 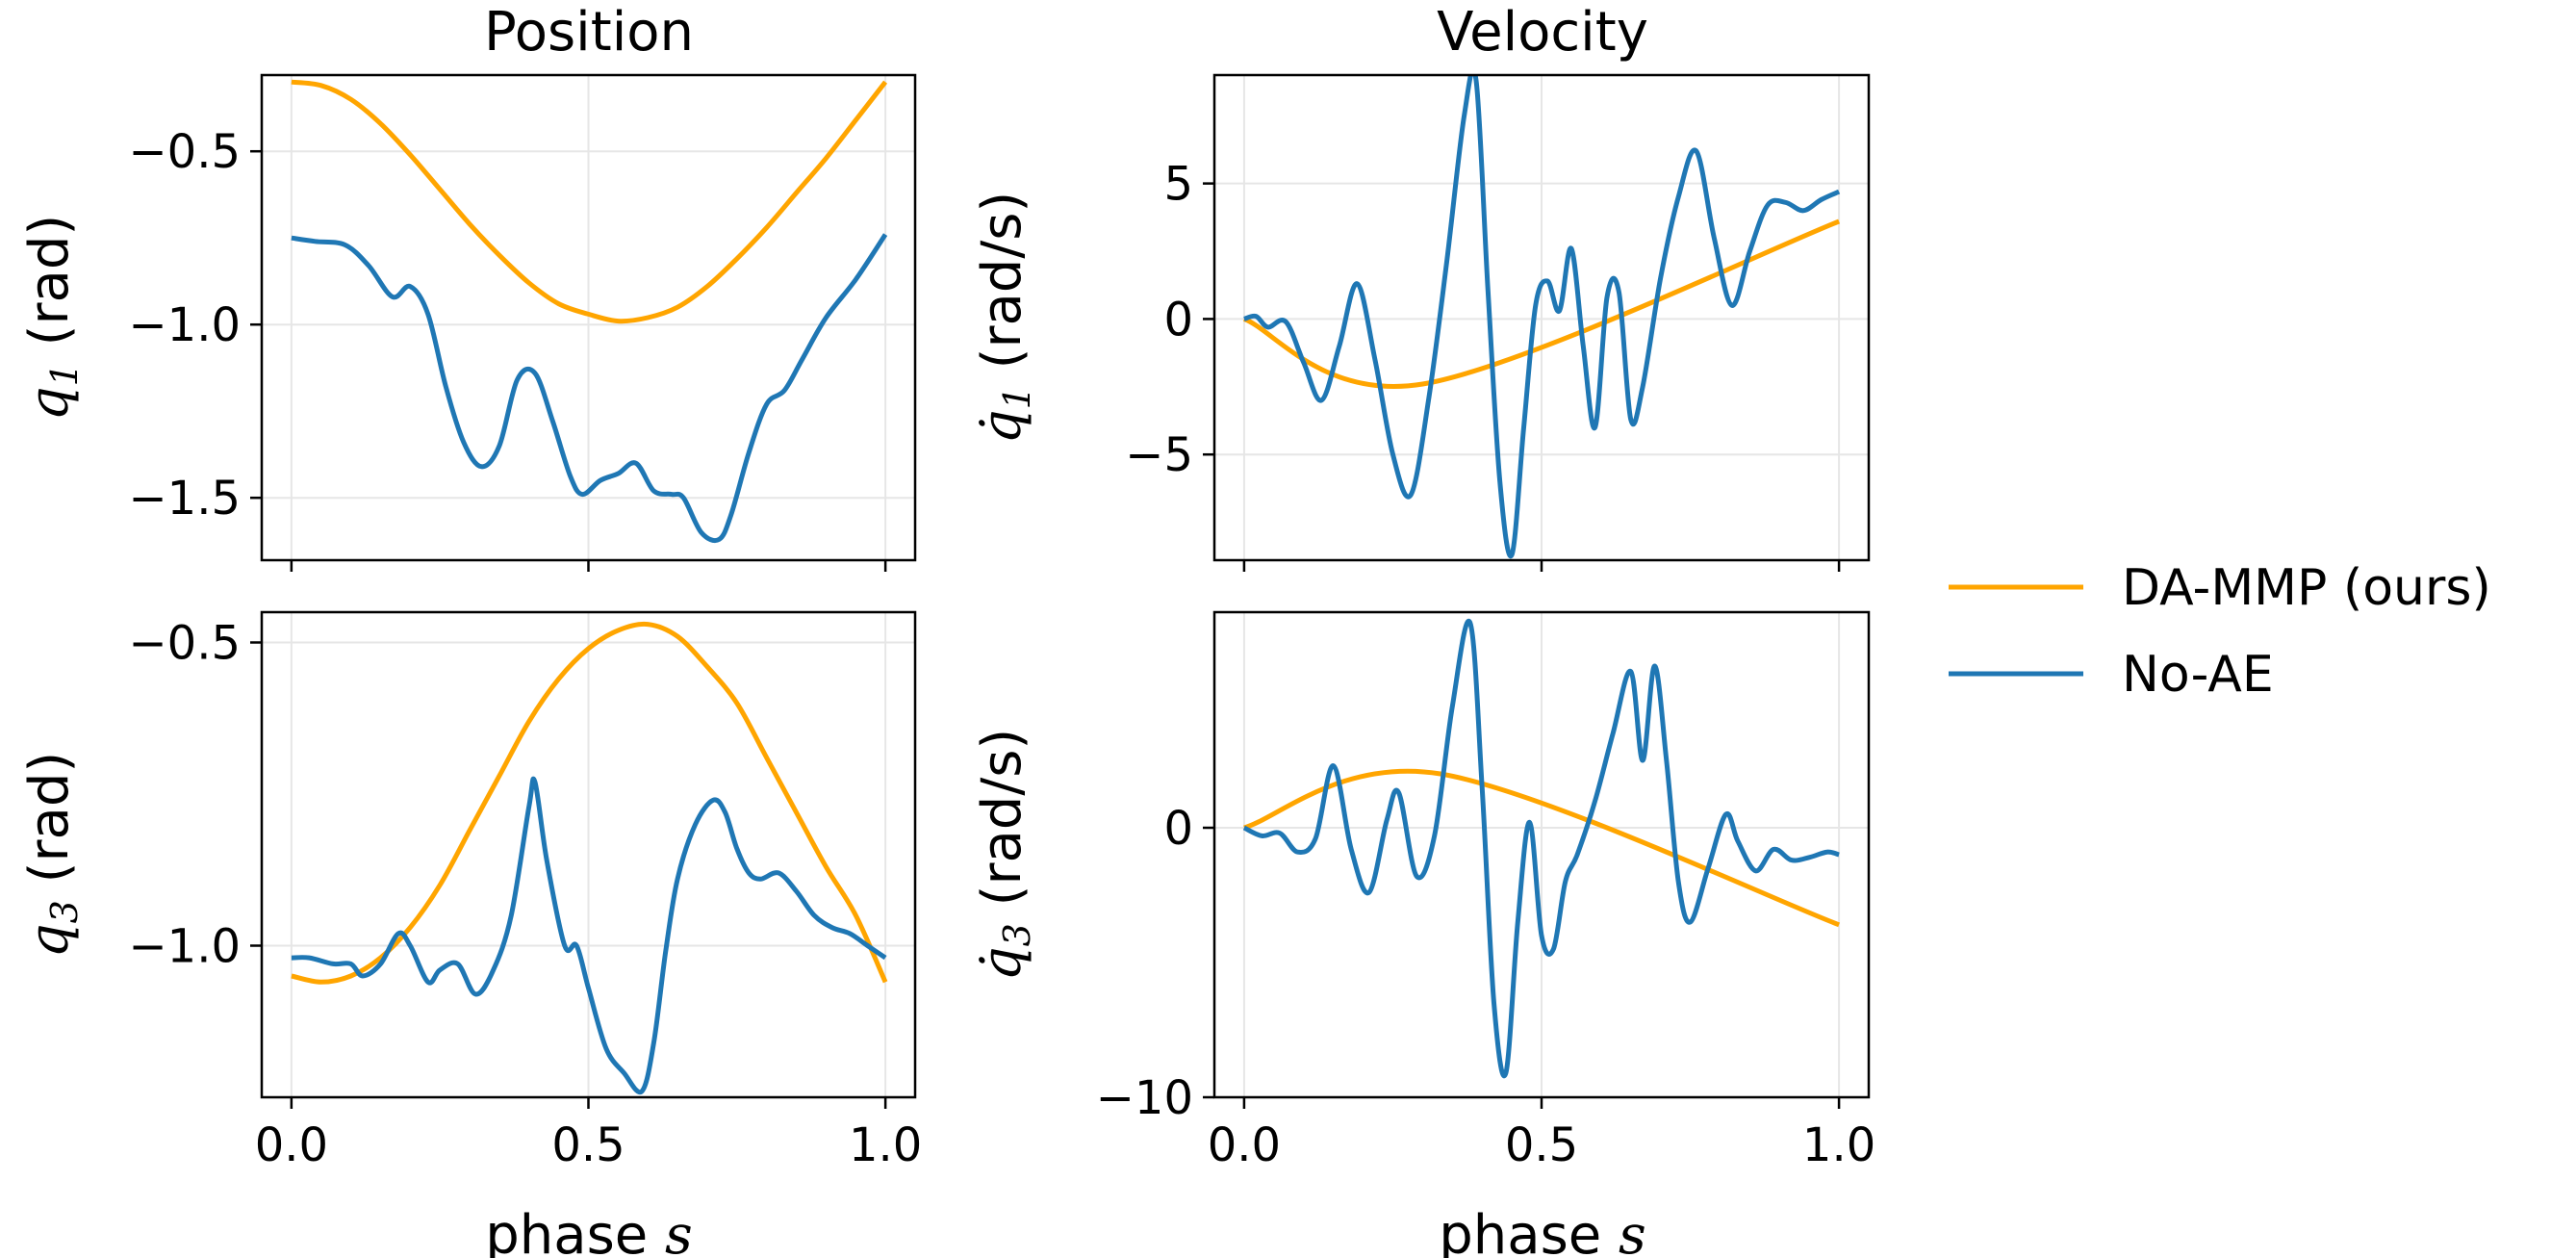 I want to click on legend: DA-MMP (ours) No-AE, so click(x=2220, y=631).